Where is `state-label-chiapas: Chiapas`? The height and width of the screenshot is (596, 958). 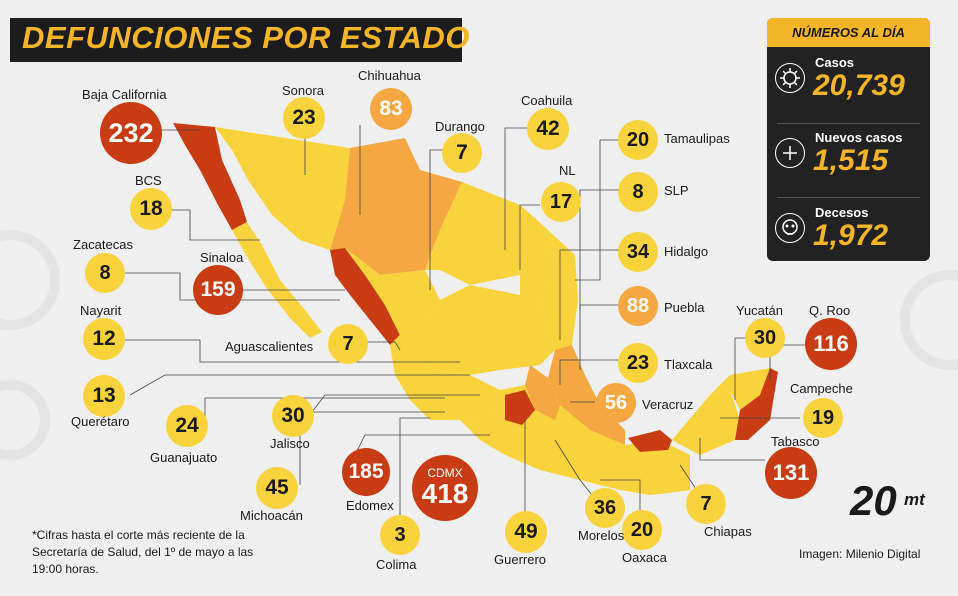 state-label-chiapas: Chiapas is located at coordinates (728, 531).